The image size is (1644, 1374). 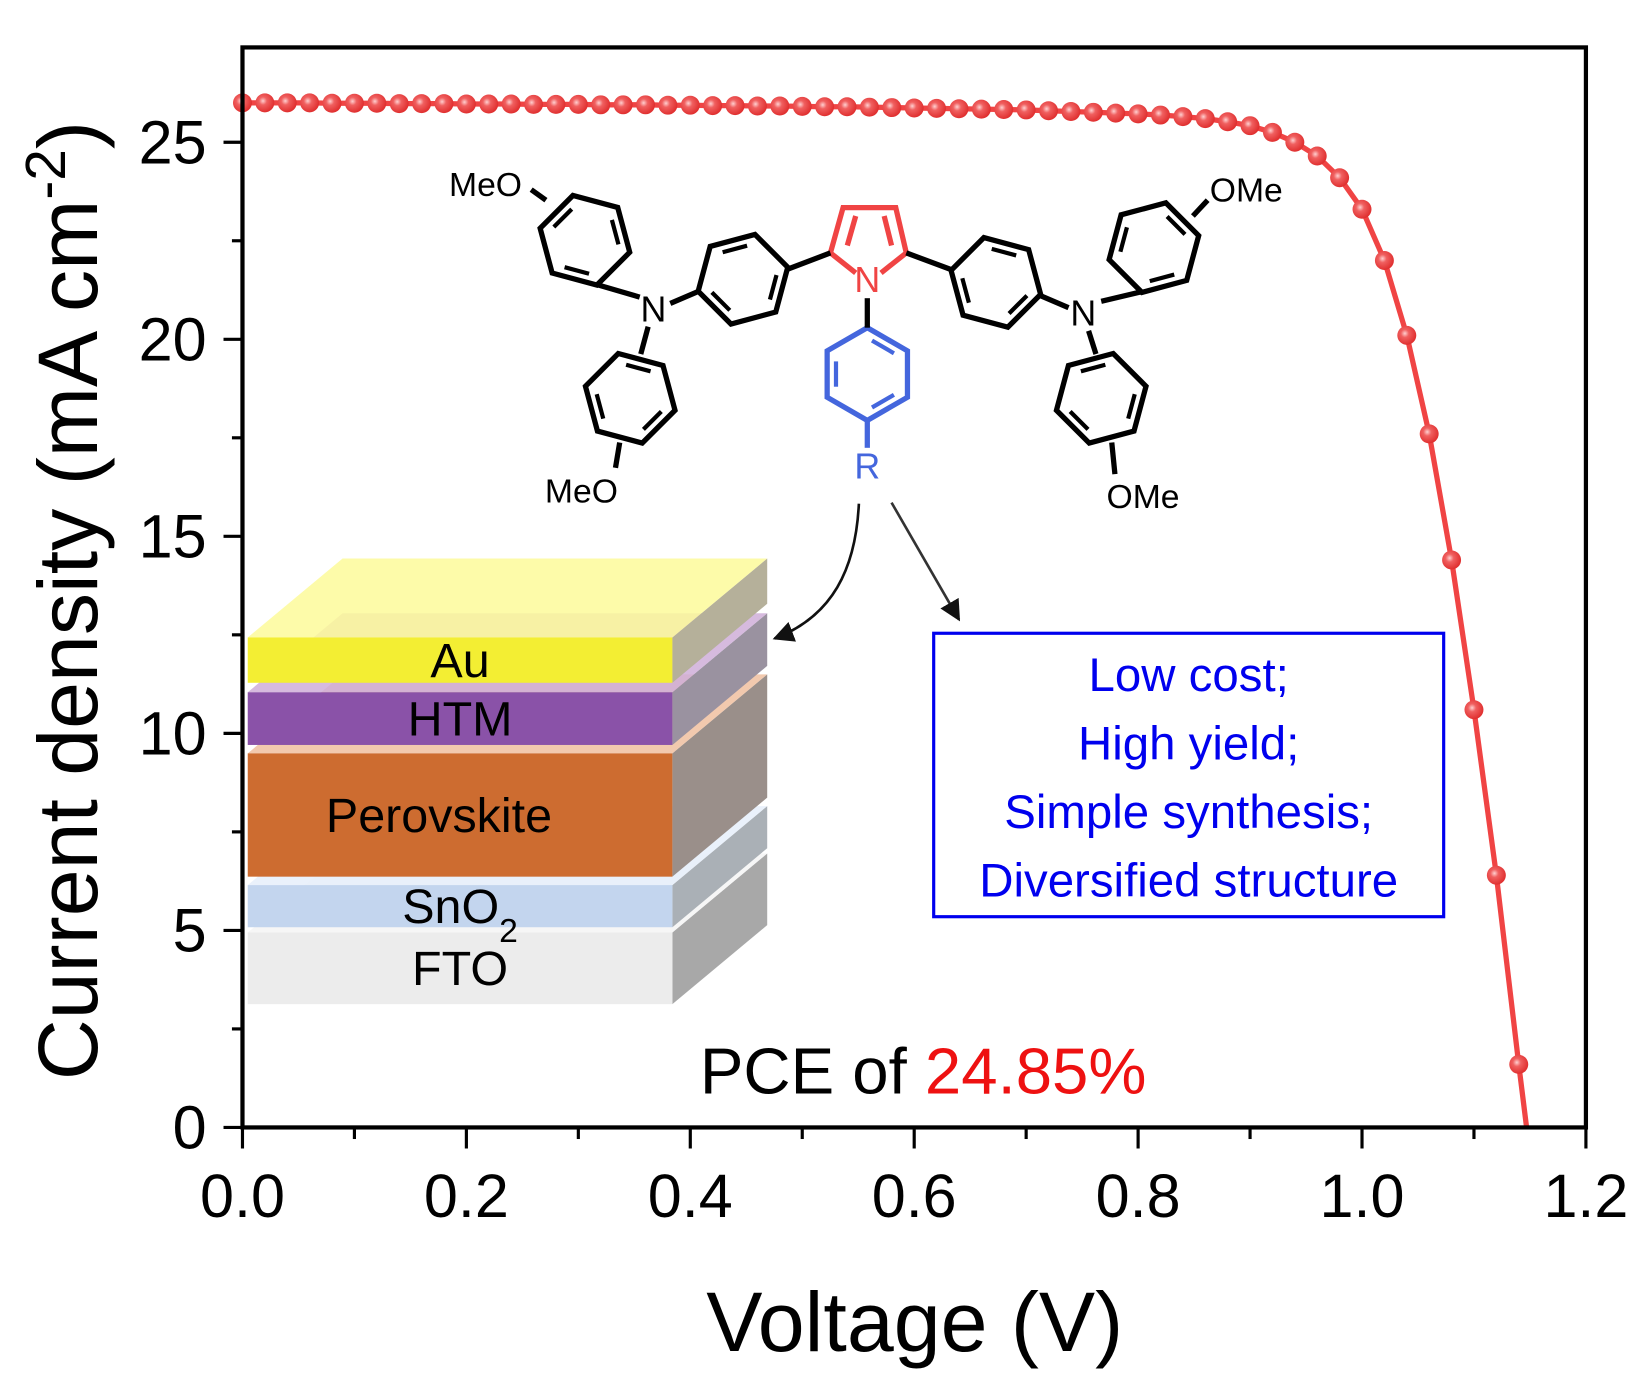 What do you see at coordinates (1154, 247) in the screenshot?
I see `upper-right-phenyl-ring` at bounding box center [1154, 247].